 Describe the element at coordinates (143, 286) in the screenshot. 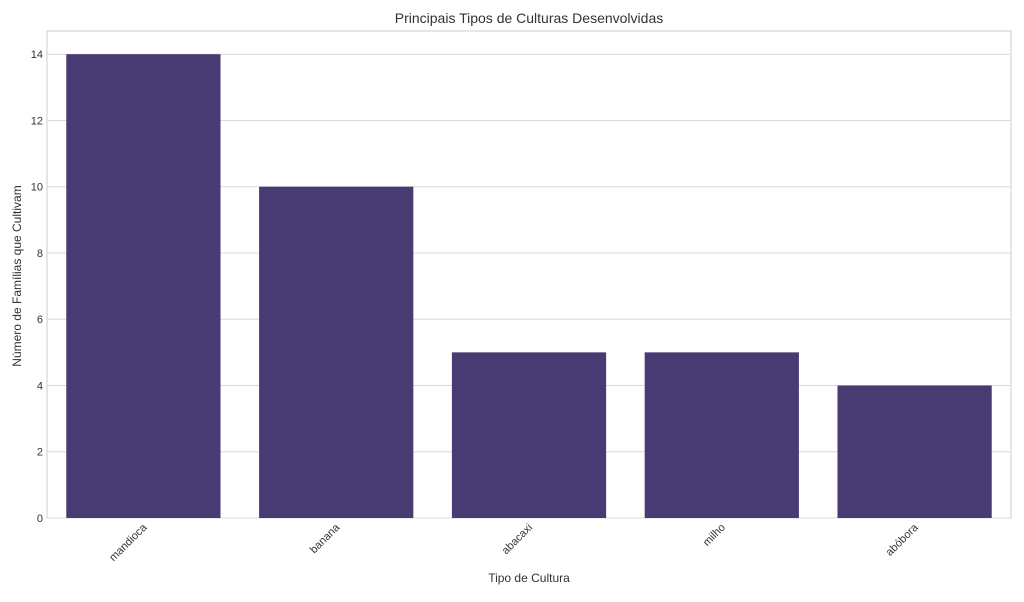

I see `bar-mandioca` at that location.